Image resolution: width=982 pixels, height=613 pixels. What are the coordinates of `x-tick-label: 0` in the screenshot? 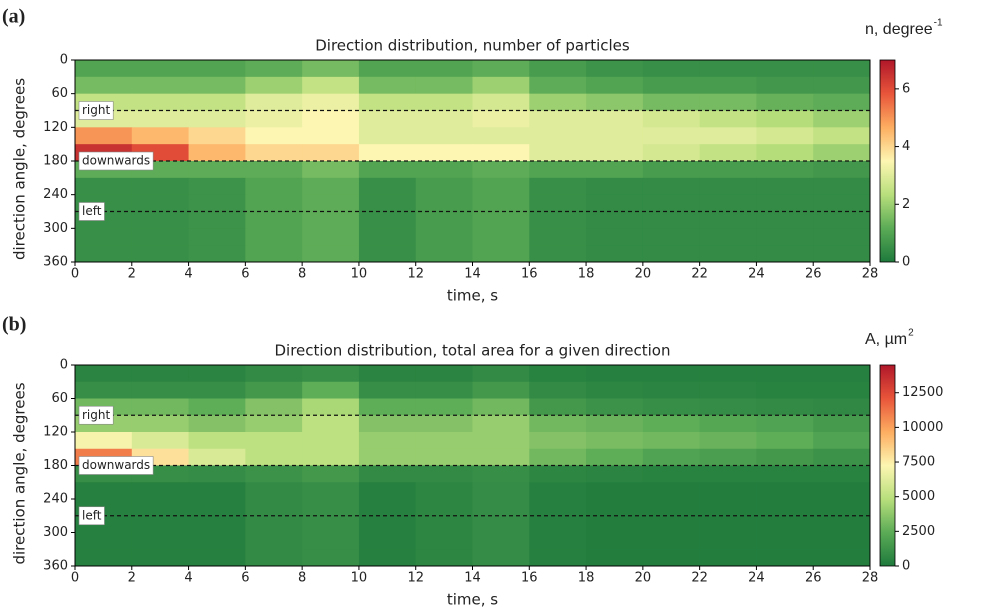 It's located at (75, 274).